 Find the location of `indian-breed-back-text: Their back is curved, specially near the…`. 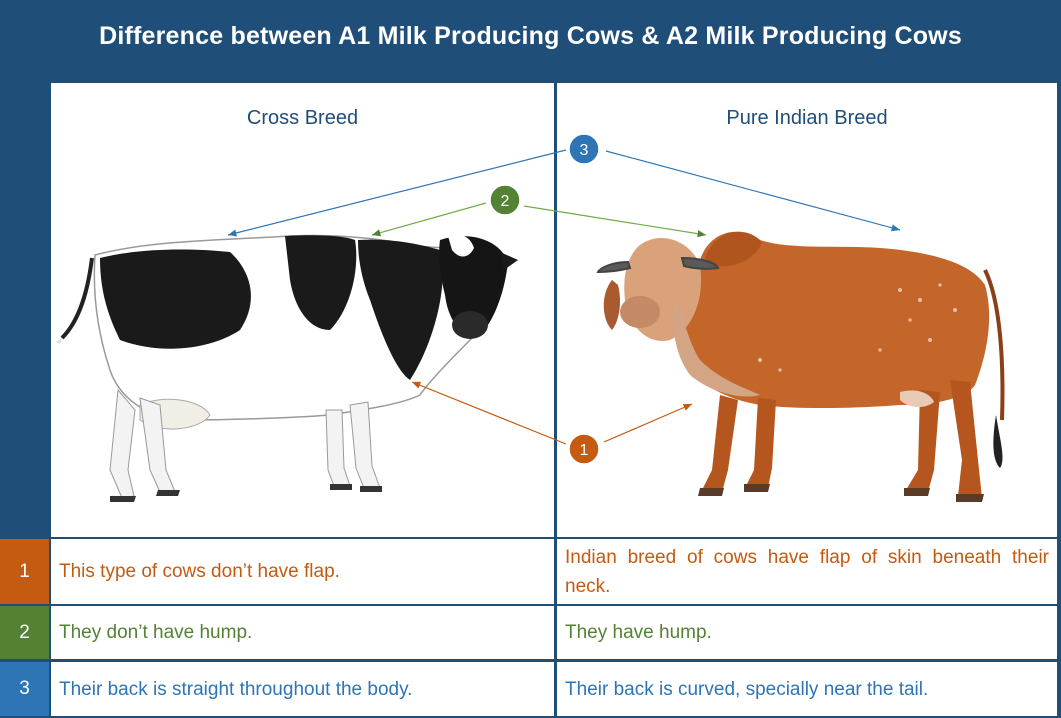

indian-breed-back-text: Their back is curved, specially near the… is located at coordinates (807, 689).